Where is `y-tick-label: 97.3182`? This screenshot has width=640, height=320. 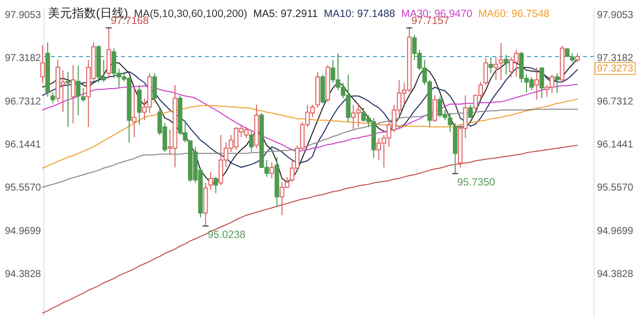 y-tick-label: 97.3182 is located at coordinates (23, 58).